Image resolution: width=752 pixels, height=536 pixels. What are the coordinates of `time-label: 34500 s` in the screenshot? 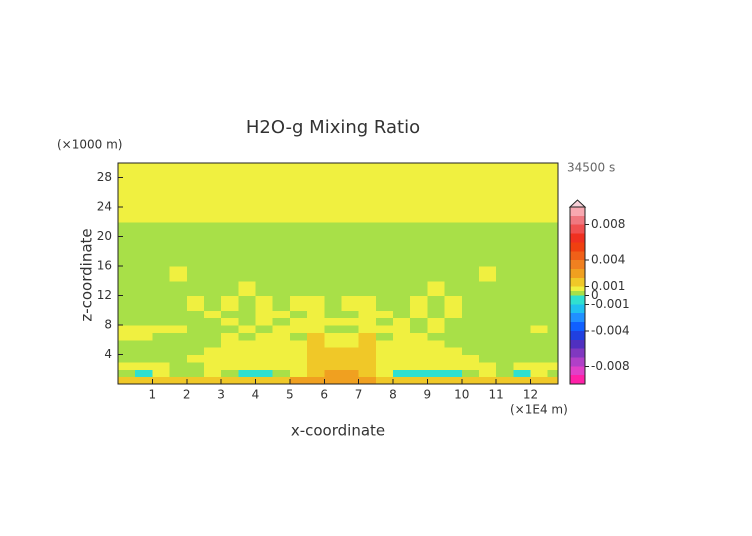 It's located at (591, 168).